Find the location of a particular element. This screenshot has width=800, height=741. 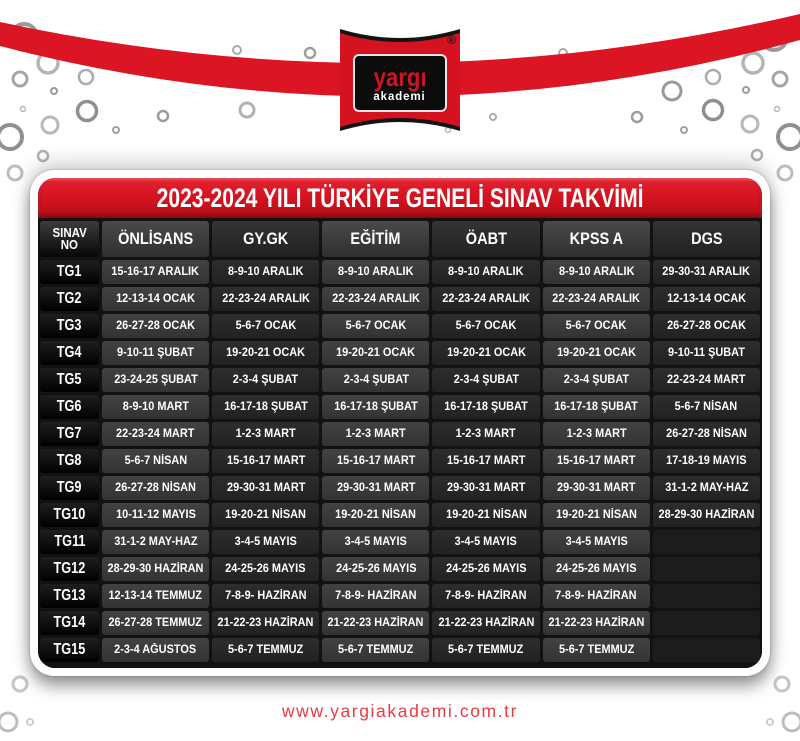

column-header-label: ÖNLİSANS is located at coordinates (156, 238).